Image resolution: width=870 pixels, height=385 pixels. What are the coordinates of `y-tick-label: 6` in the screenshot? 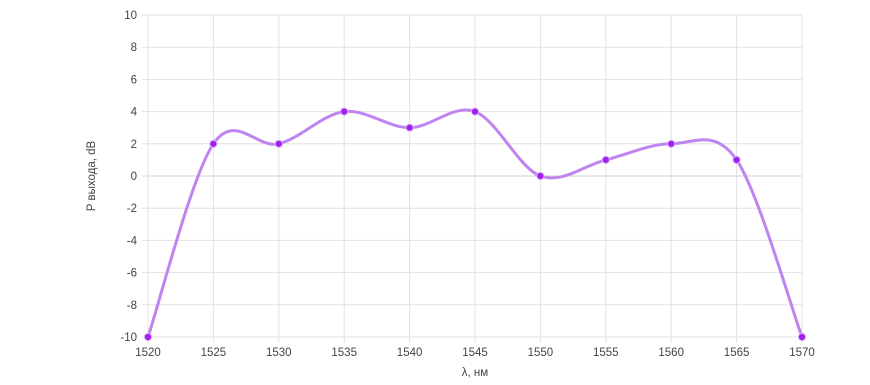 It's located at (134, 80).